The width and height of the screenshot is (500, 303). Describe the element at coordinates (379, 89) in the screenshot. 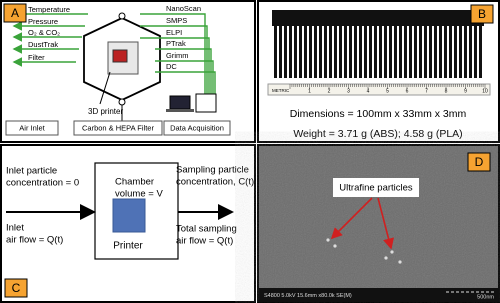

I see `ruler` at that location.